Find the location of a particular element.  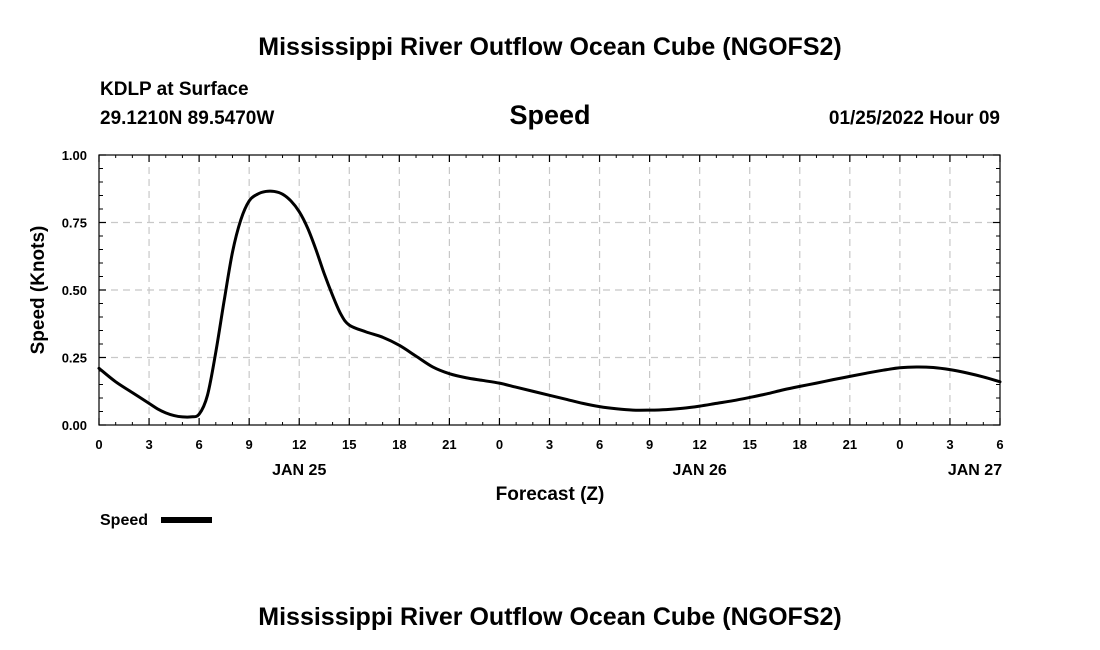

day-label: JAN 27 is located at coordinates (975, 470).